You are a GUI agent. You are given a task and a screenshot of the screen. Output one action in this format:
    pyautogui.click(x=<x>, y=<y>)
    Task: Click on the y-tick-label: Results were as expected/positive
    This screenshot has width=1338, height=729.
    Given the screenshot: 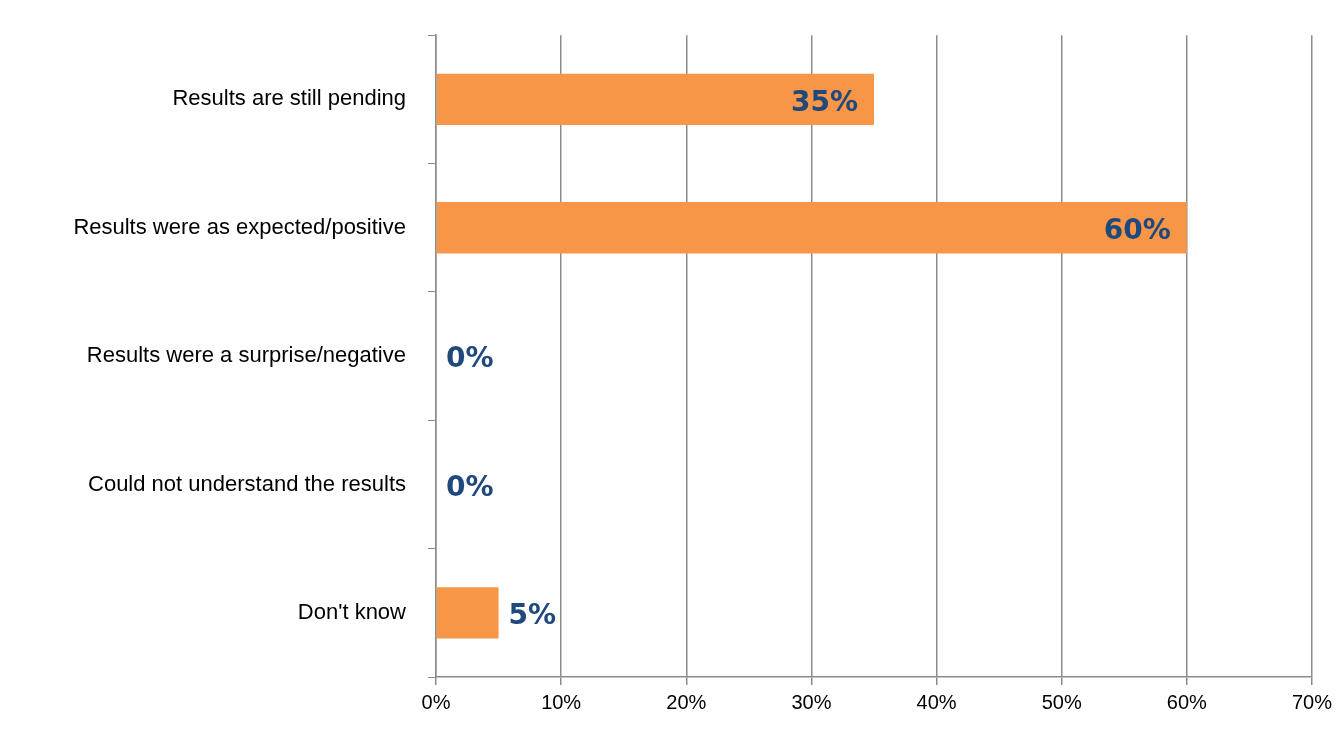 What is the action you would take?
    pyautogui.click(x=239, y=226)
    